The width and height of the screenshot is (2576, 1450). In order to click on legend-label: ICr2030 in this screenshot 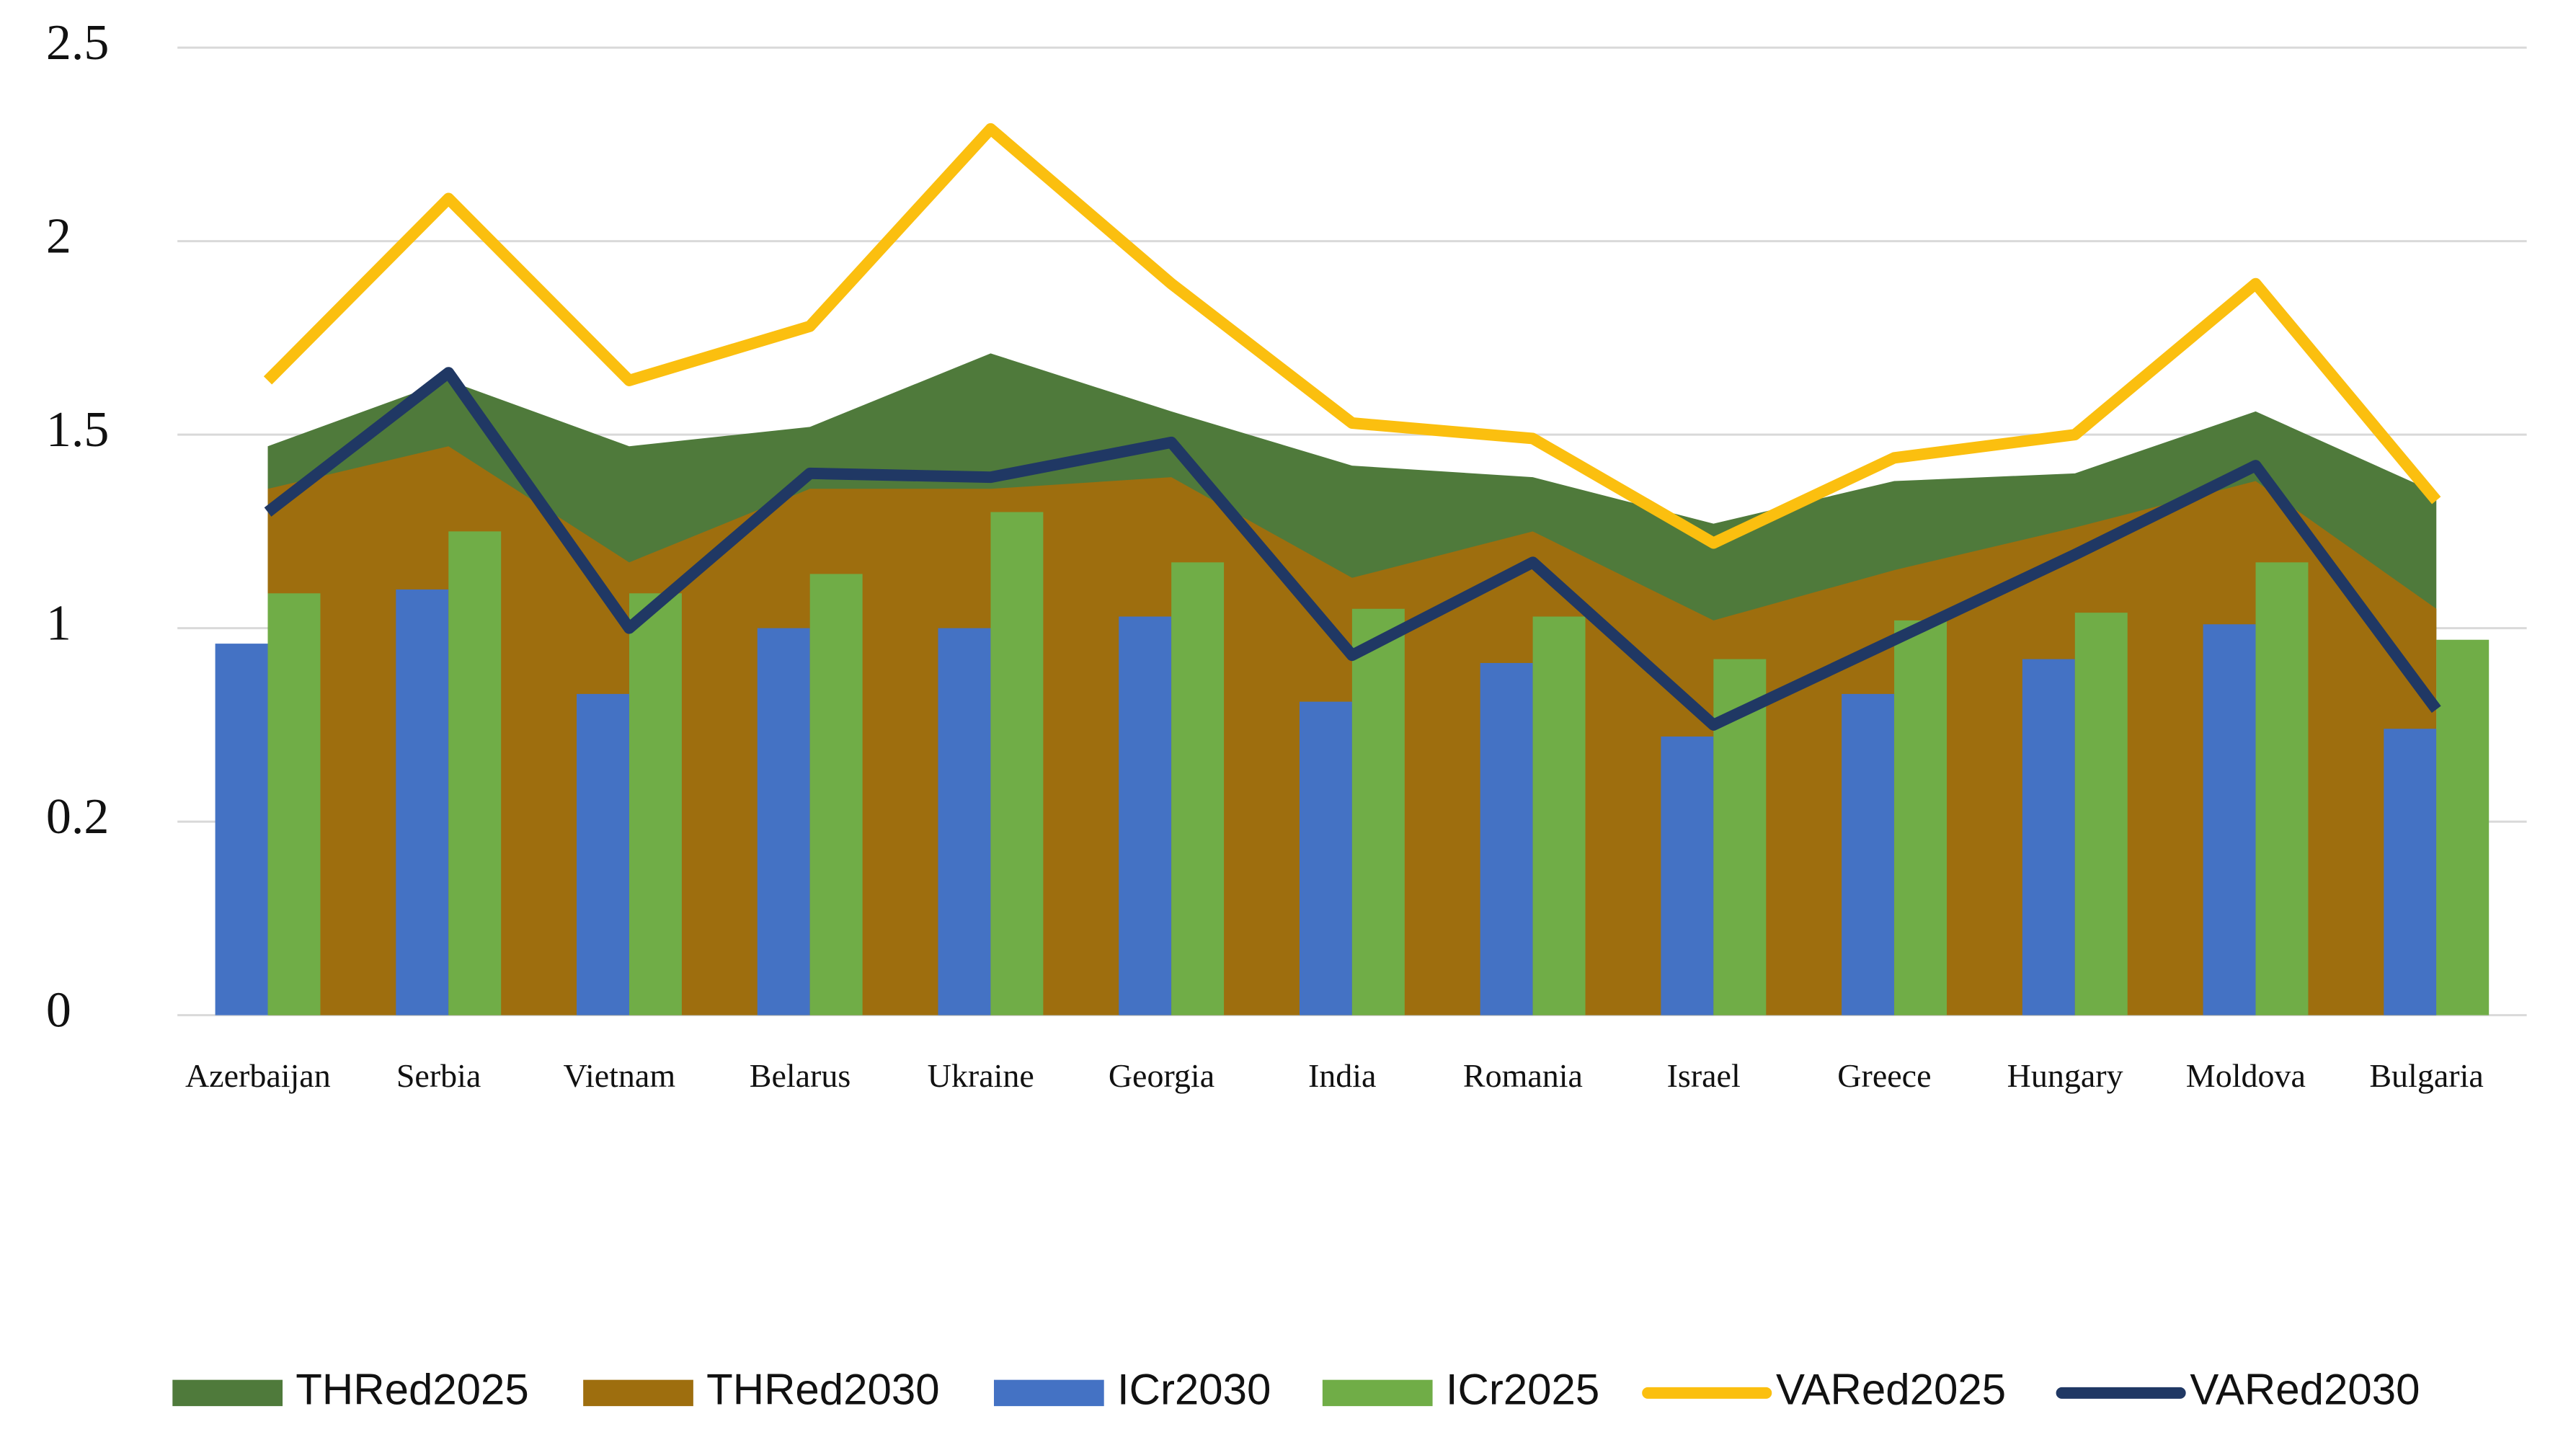, I will do `click(1194, 1390)`.